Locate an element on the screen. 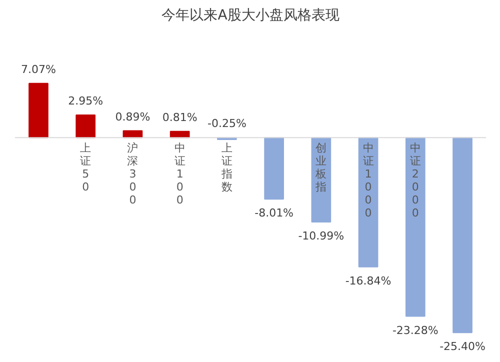 The width and height of the screenshot is (500, 362). data-label: -16.84% is located at coordinates (368, 281).